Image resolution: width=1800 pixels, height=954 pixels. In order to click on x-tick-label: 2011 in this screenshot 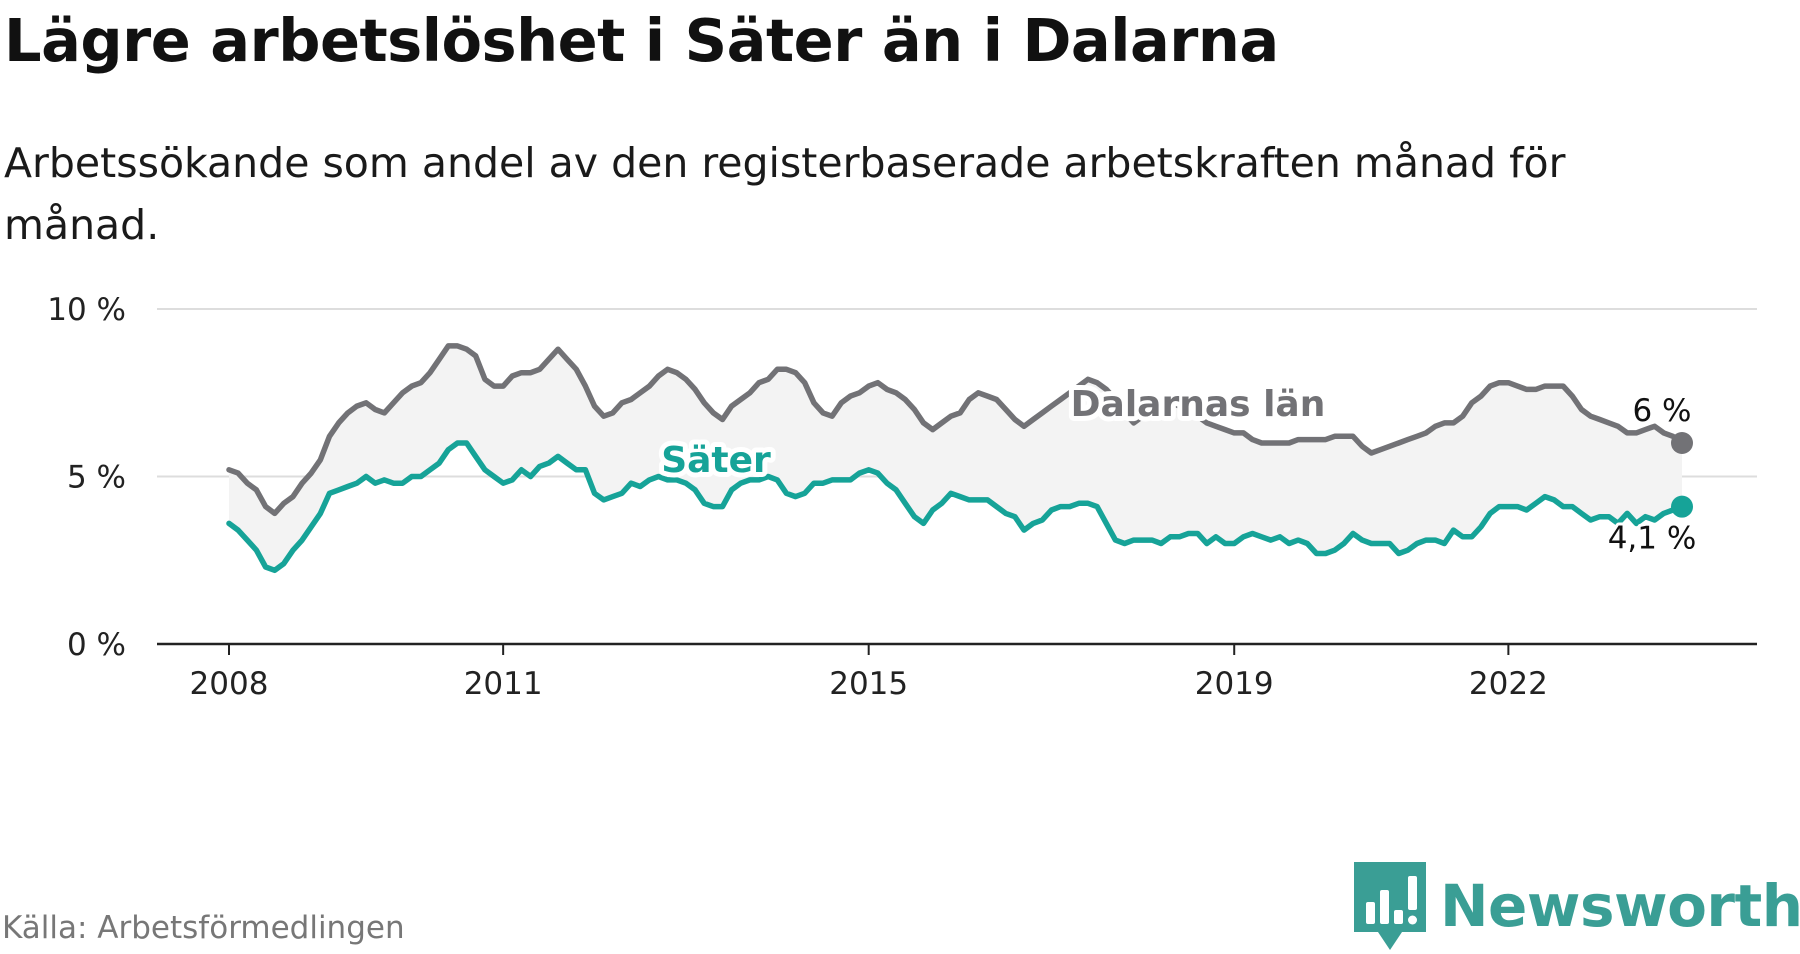, I will do `click(503, 684)`.